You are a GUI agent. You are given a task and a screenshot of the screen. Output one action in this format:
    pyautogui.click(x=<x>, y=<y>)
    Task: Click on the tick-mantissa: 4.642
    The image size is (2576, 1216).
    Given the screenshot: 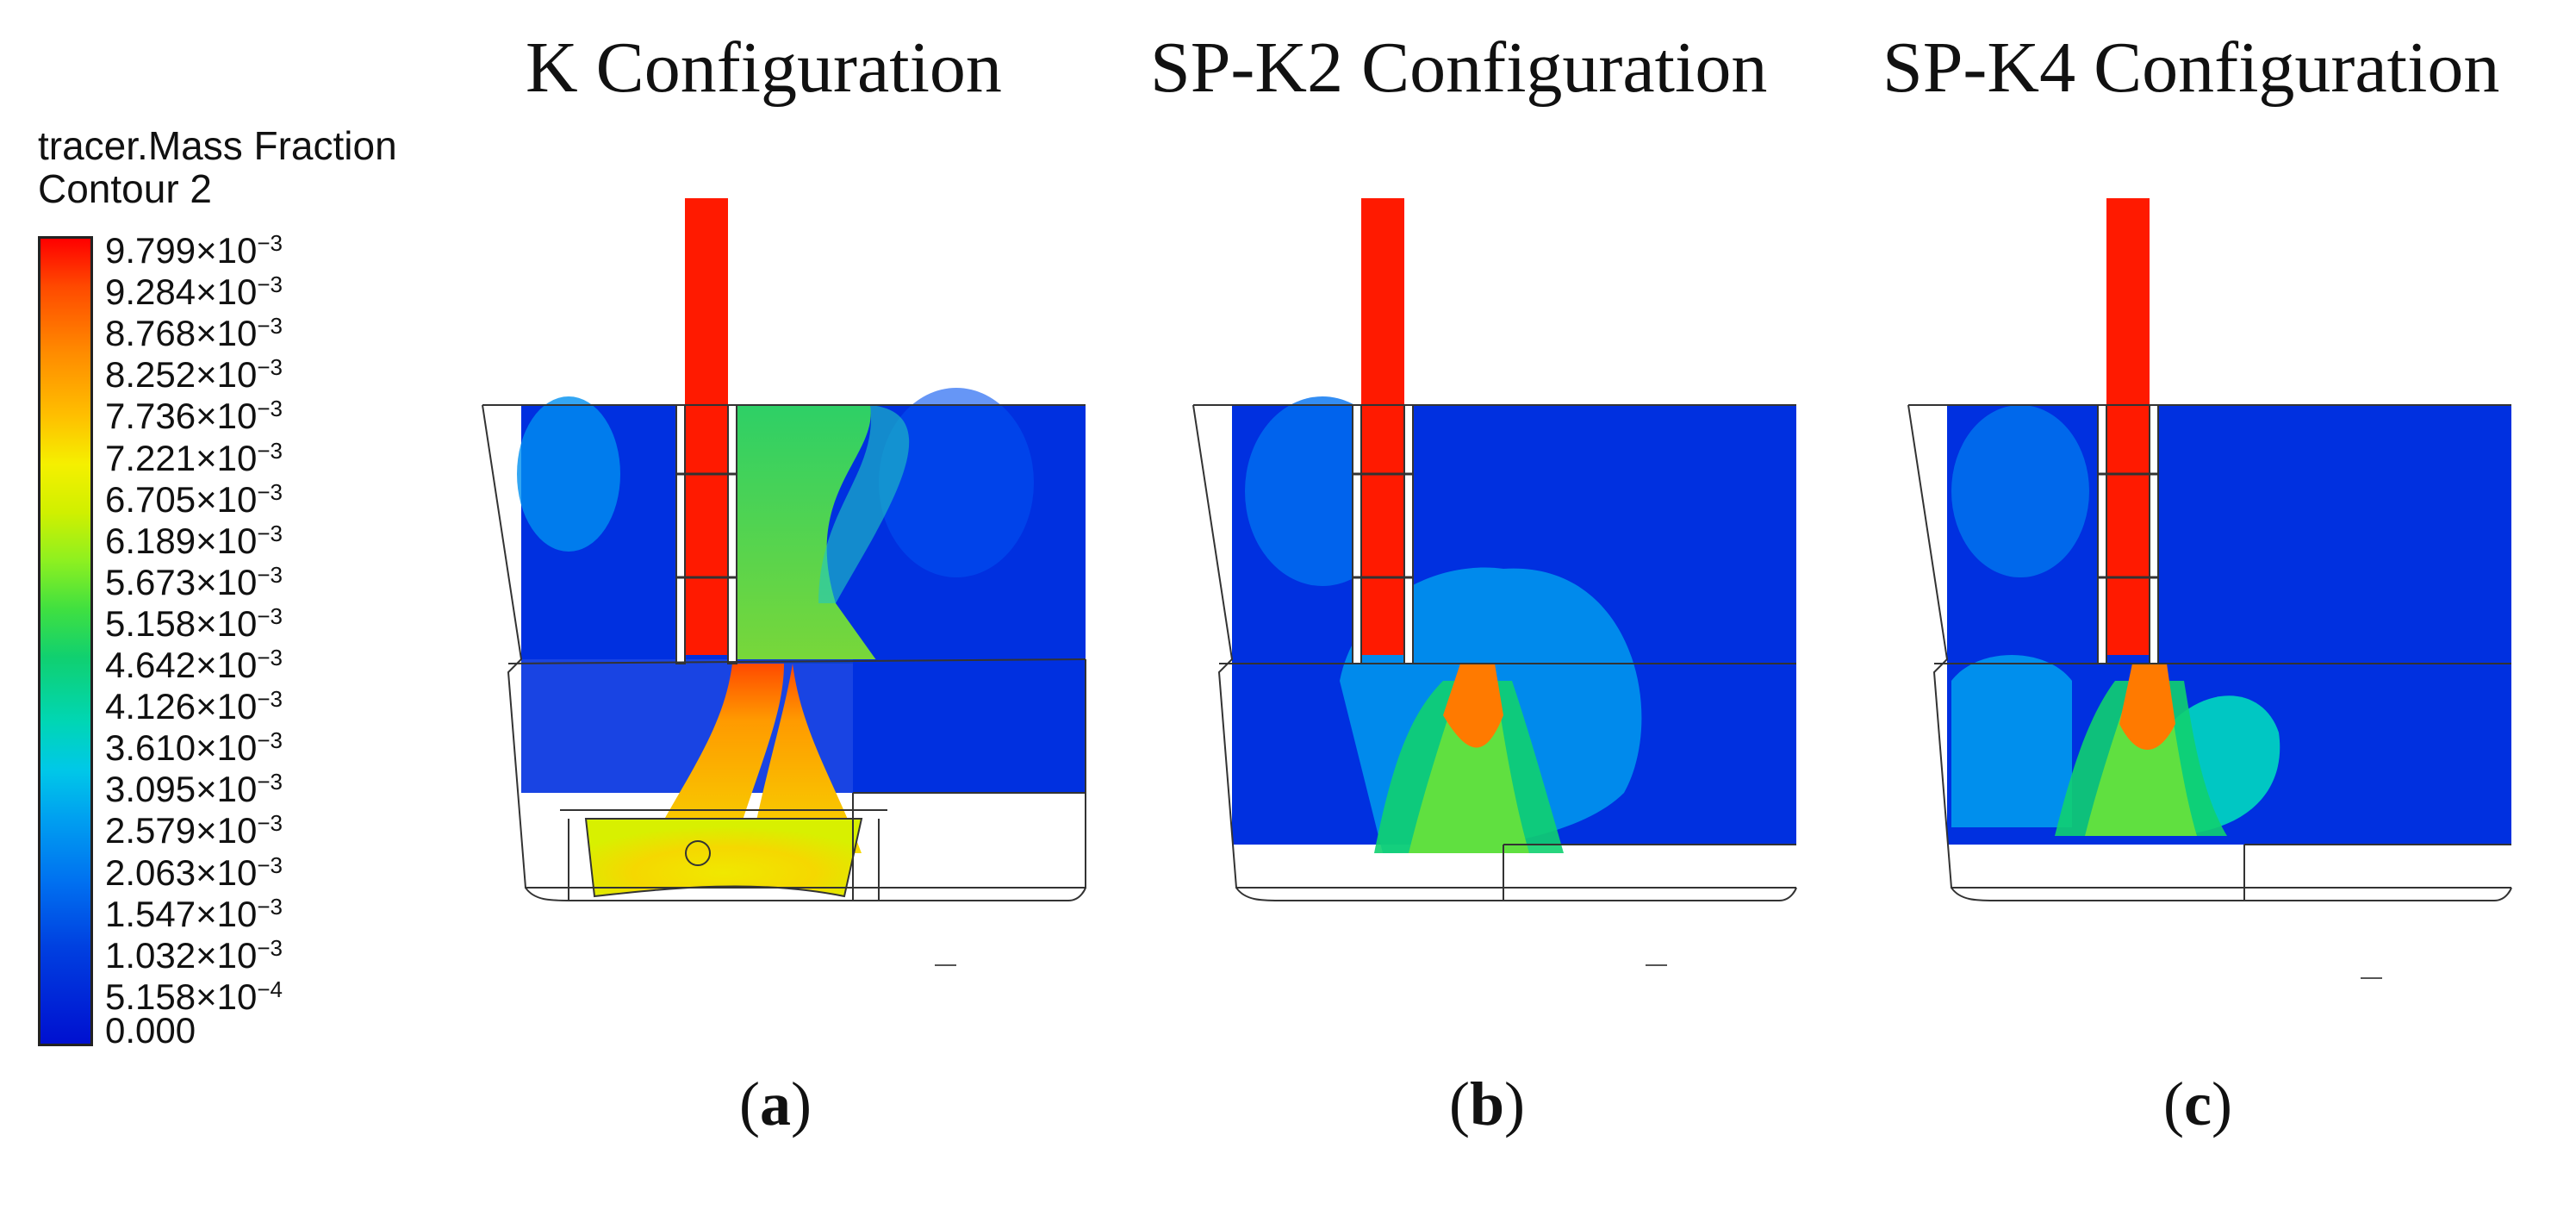 What is the action you would take?
    pyautogui.click(x=151, y=665)
    